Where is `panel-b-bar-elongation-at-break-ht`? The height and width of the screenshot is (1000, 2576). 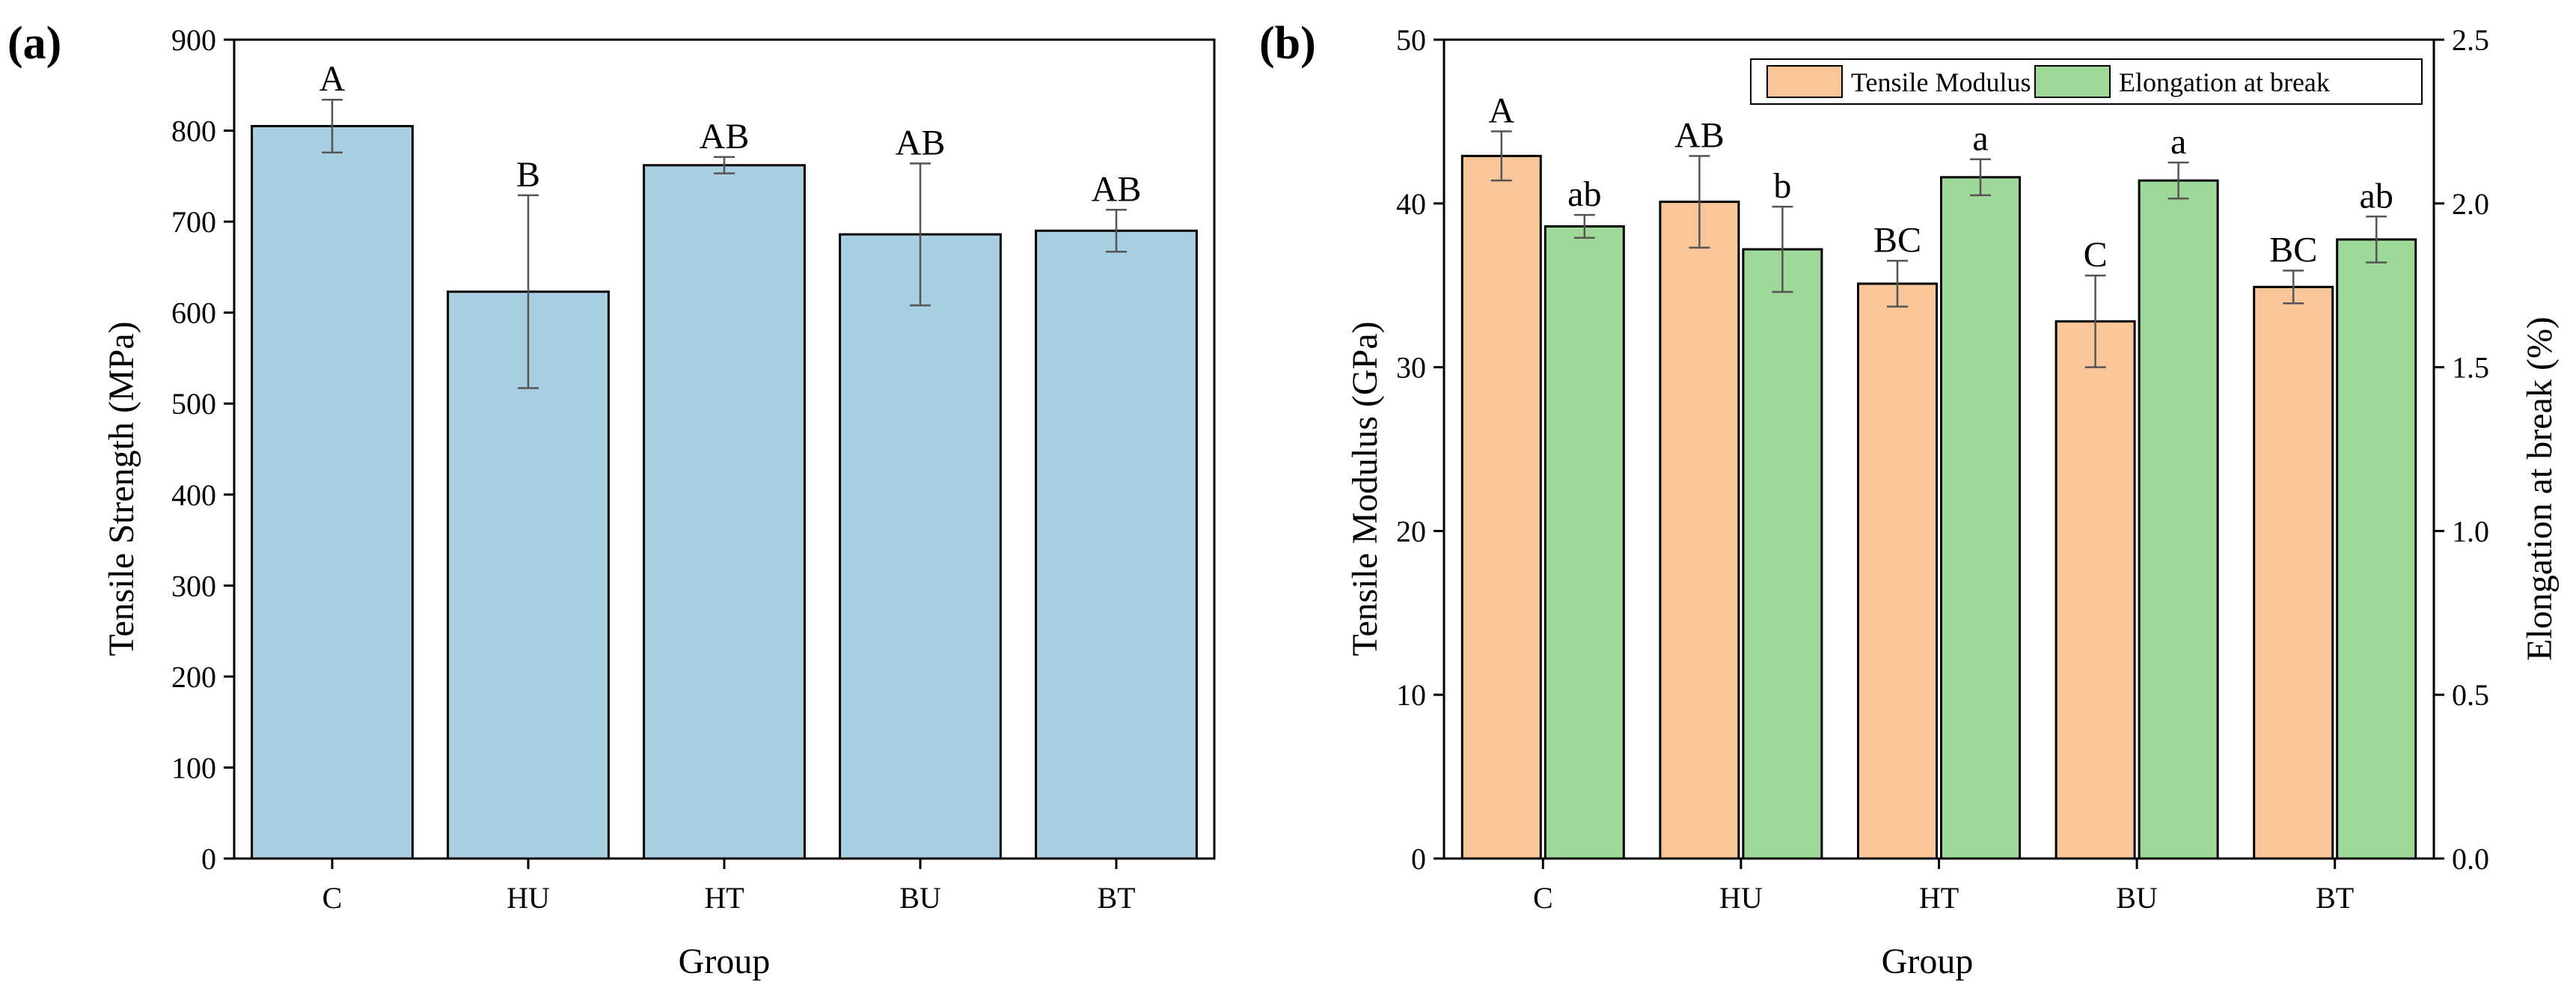
panel-b-bar-elongation-at-break-ht is located at coordinates (1980, 518).